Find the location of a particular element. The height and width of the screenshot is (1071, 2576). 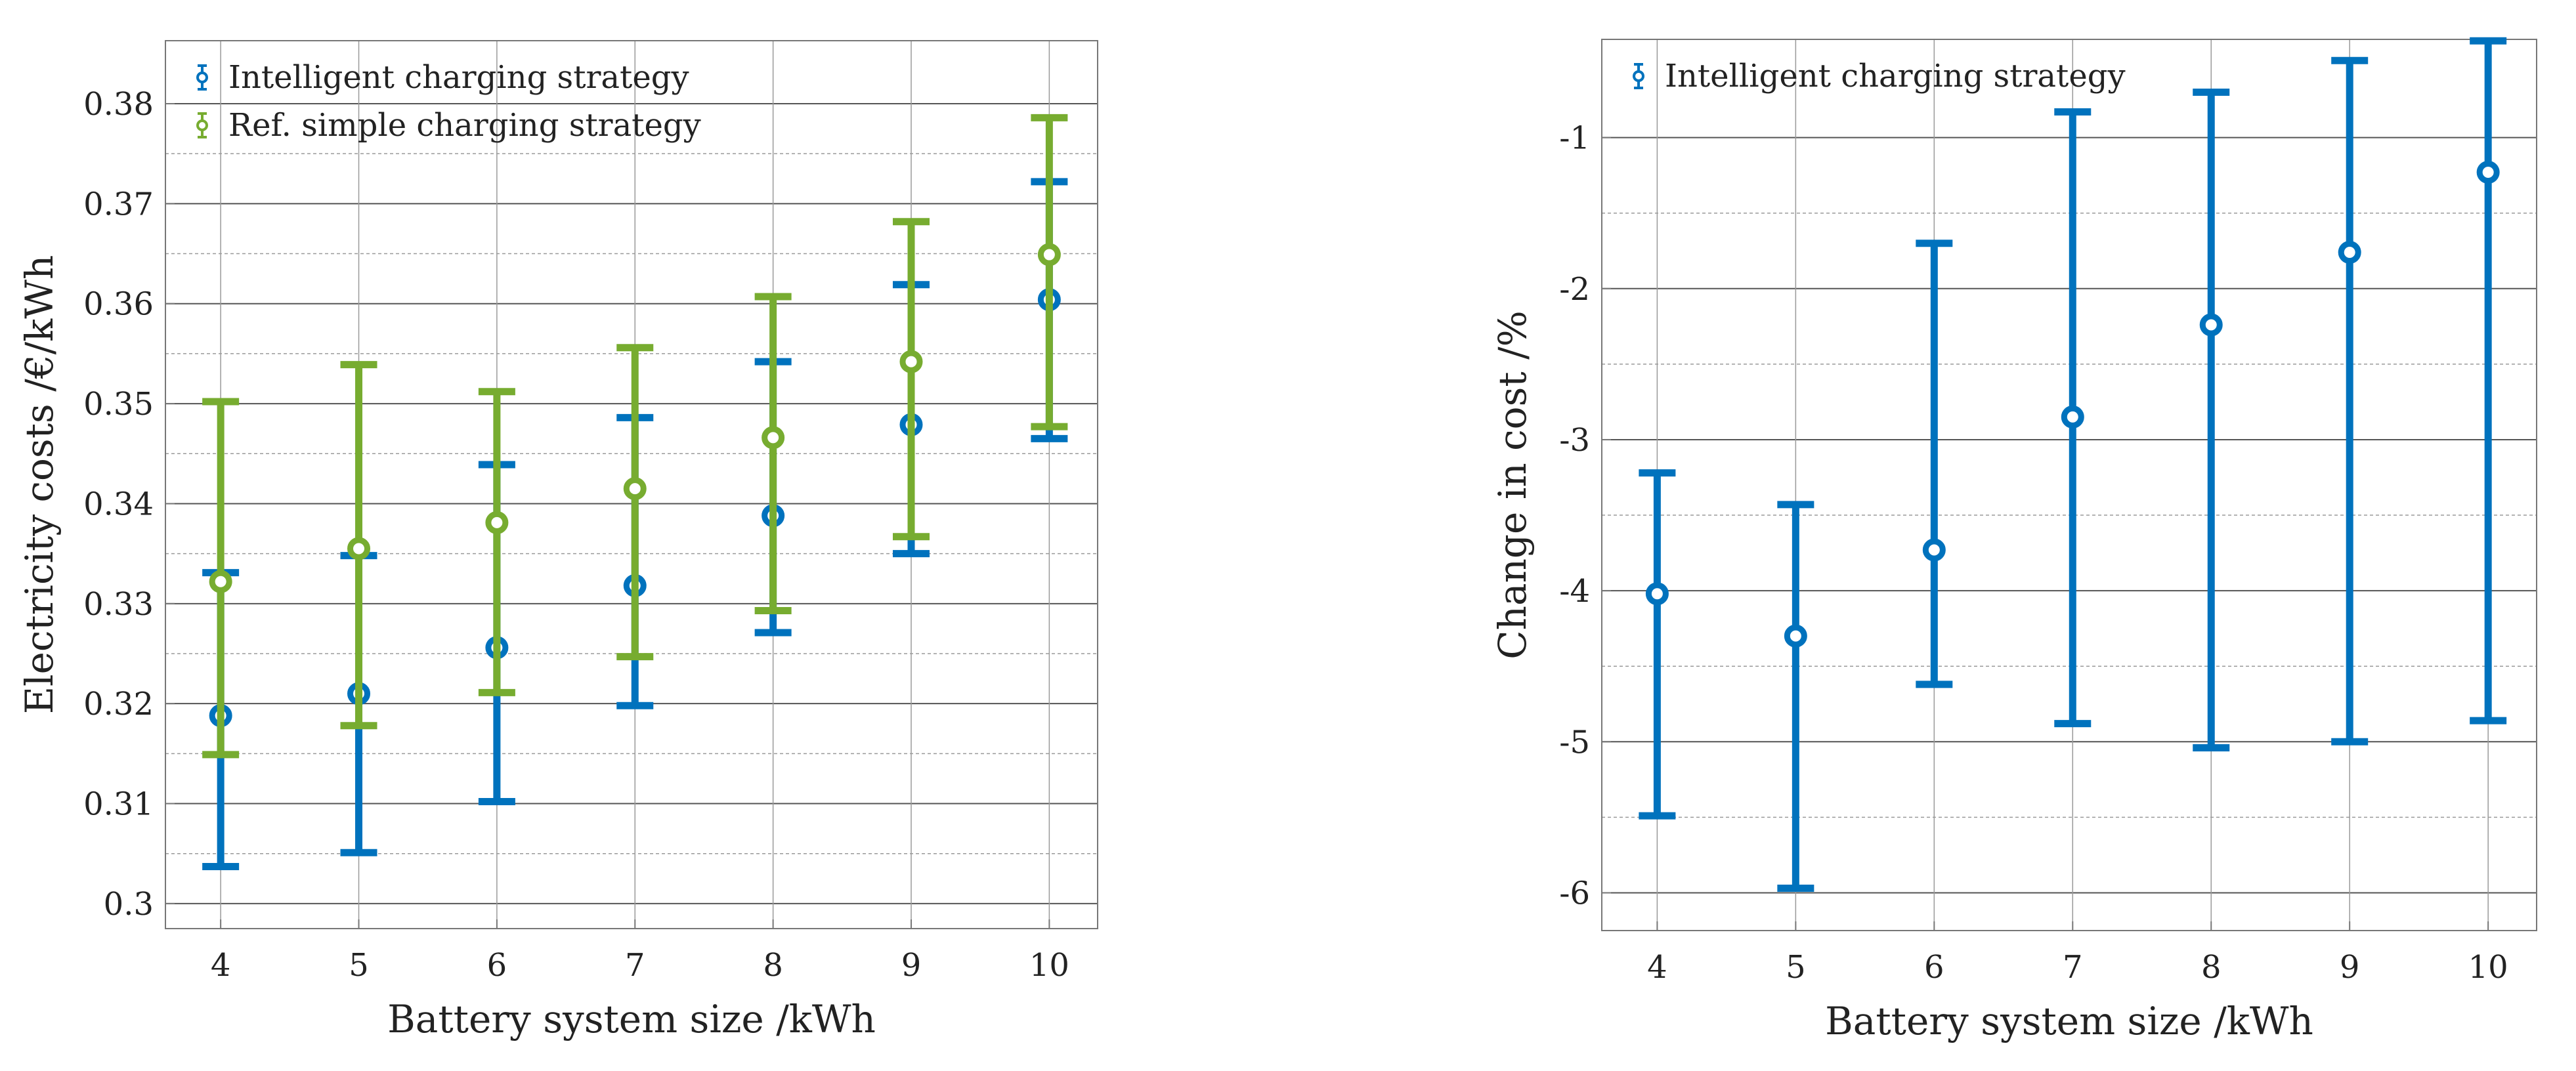

legend-label: Ref. simple charging strategy is located at coordinates (464, 125).